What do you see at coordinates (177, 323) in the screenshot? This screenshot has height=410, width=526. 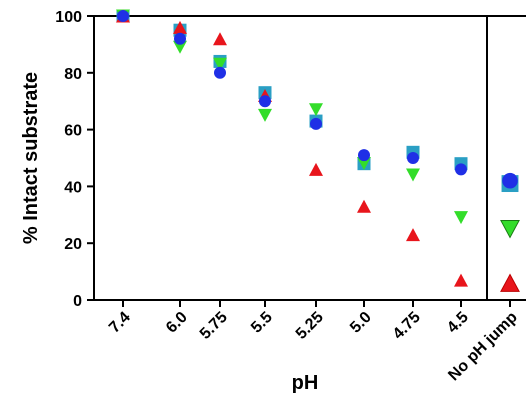 I see `x-tick-label: 6.0` at bounding box center [177, 323].